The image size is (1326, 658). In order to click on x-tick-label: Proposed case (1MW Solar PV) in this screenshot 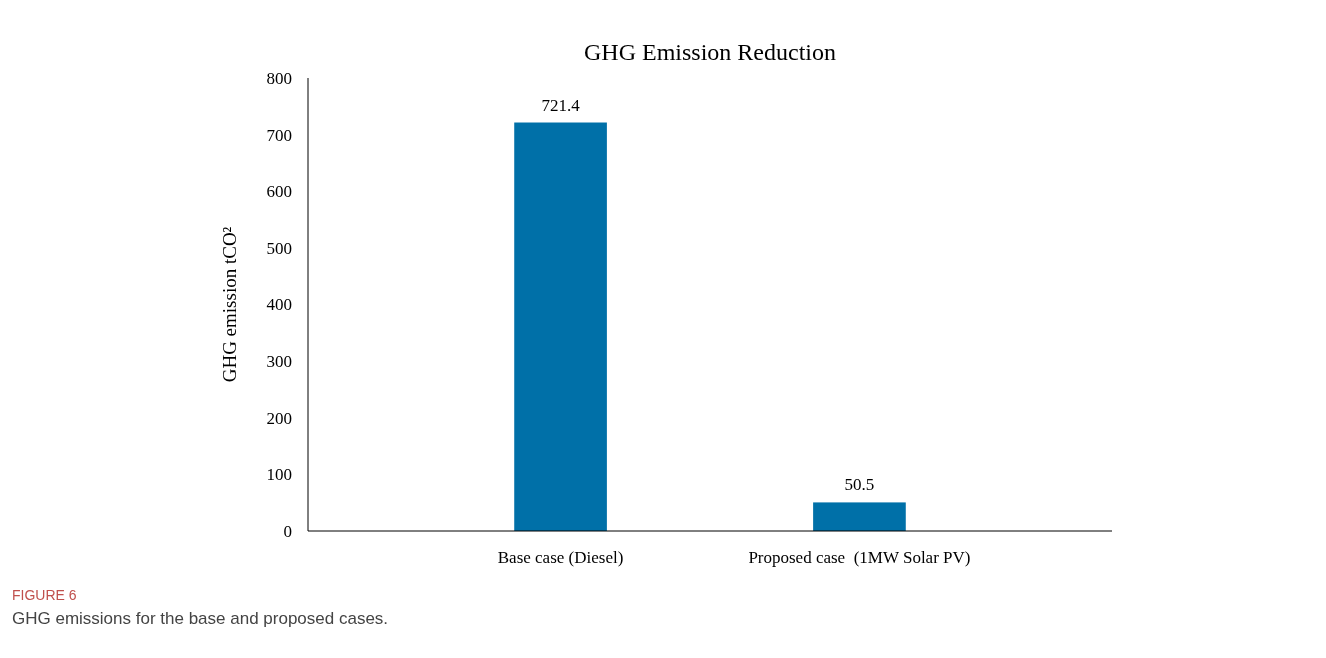, I will do `click(859, 557)`.